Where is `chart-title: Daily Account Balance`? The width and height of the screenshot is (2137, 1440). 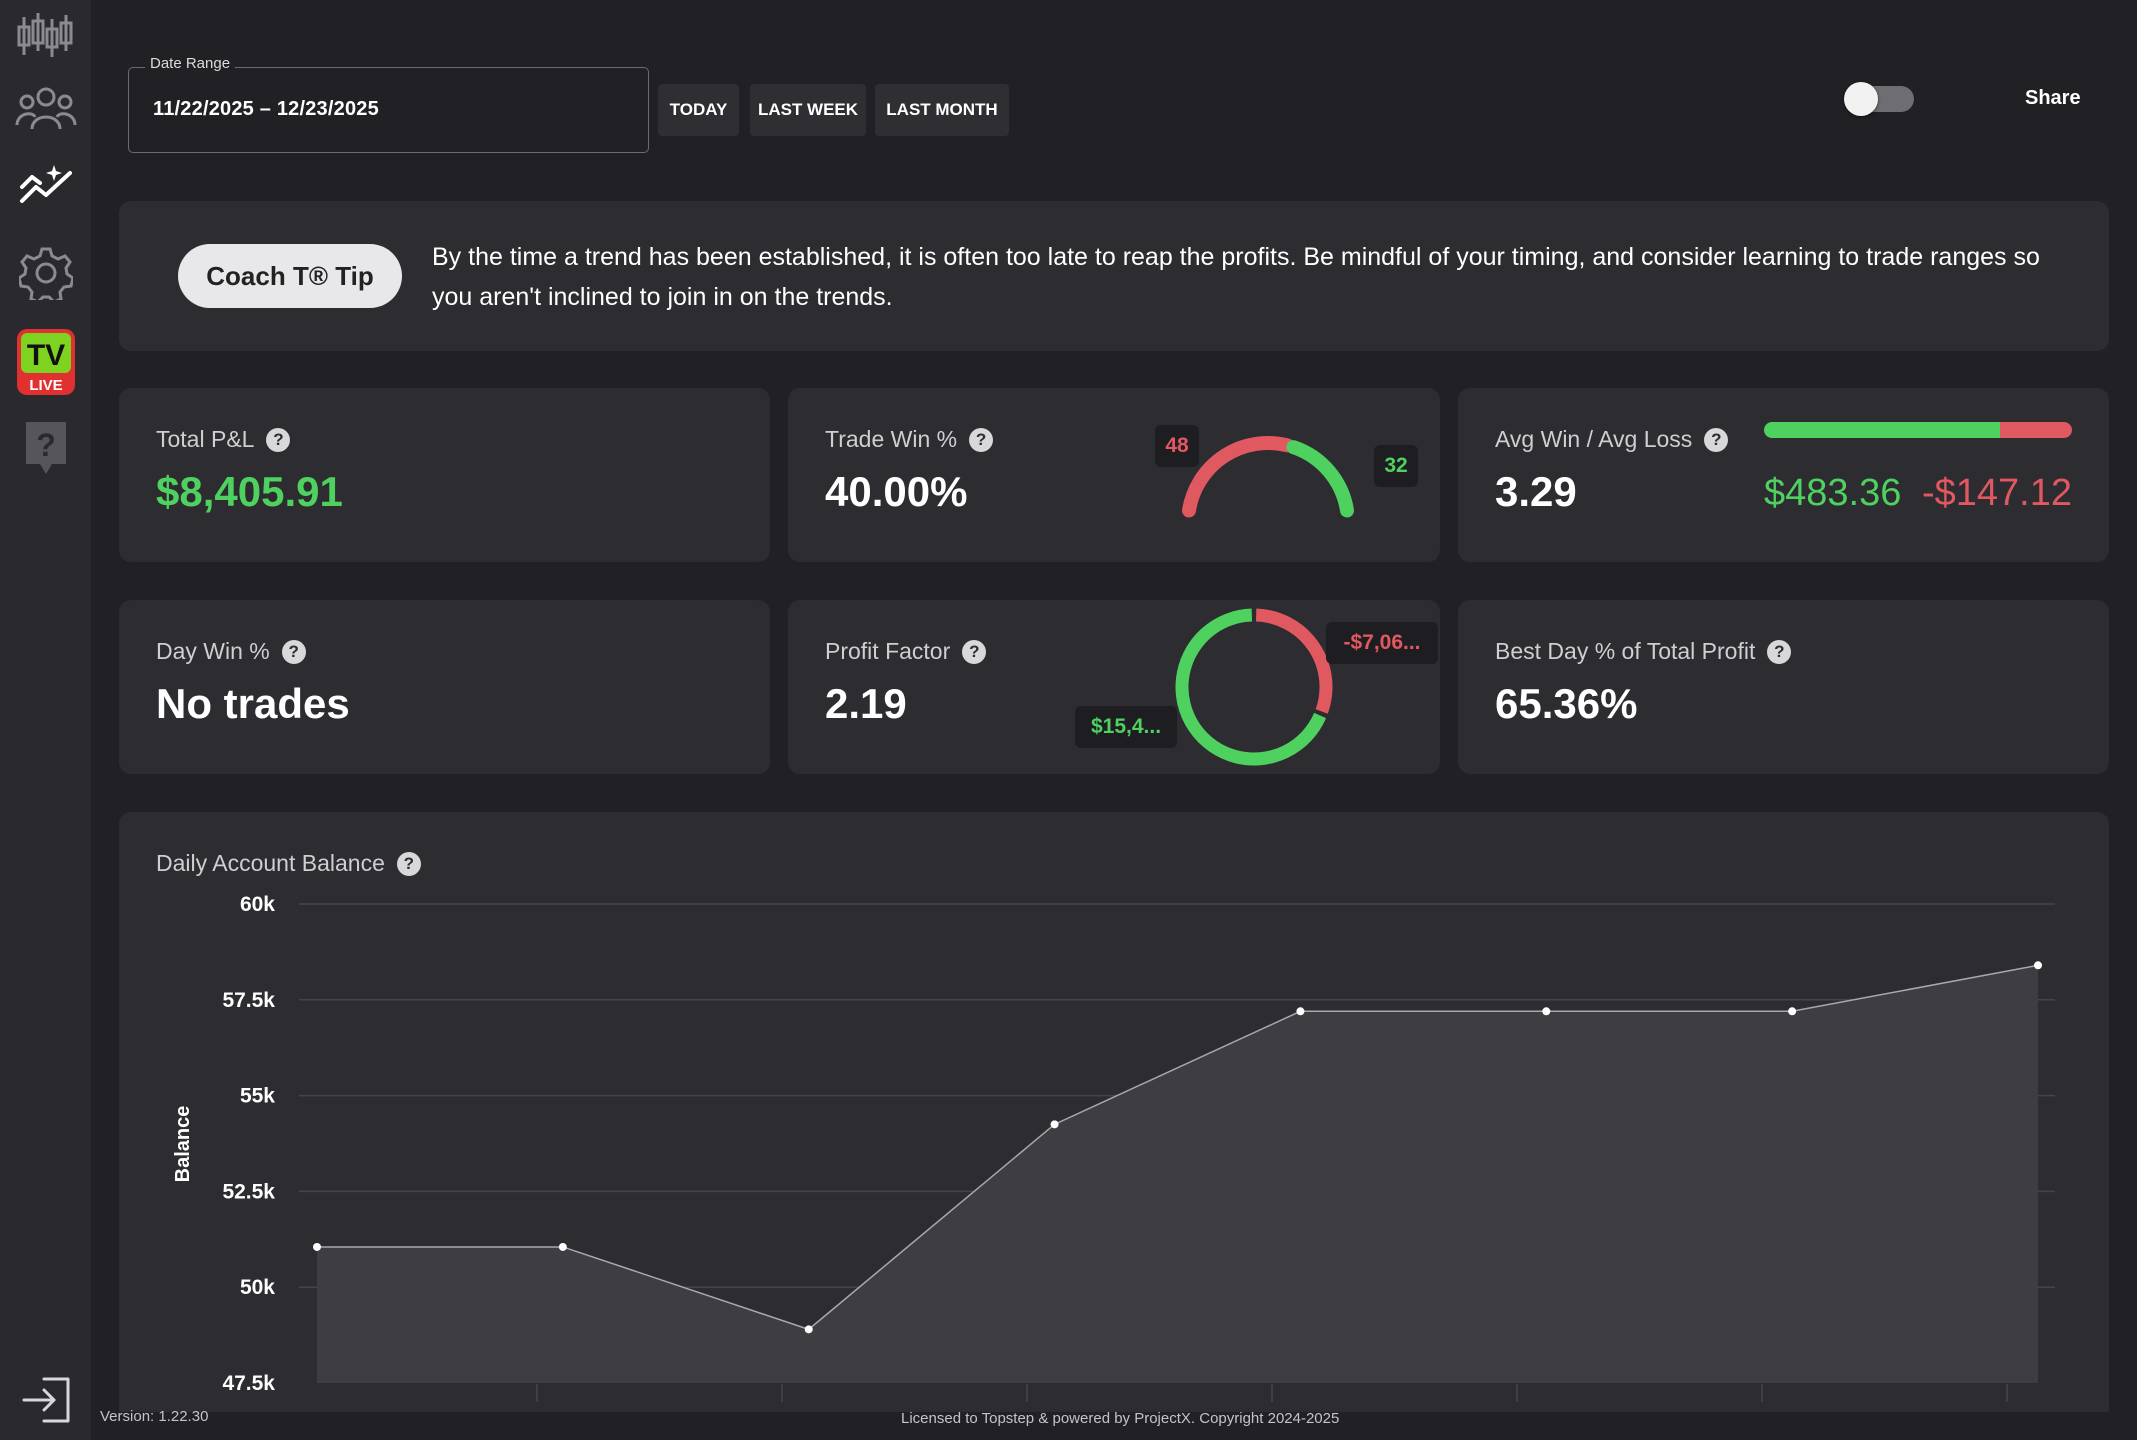 chart-title: Daily Account Balance is located at coordinates (270, 863).